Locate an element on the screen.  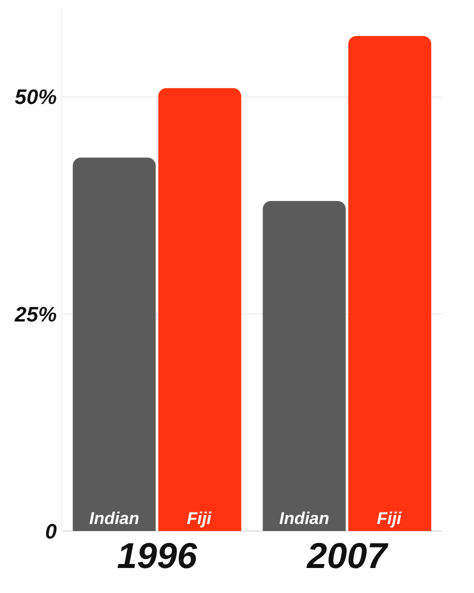
x-tick-label: 2007 is located at coordinates (348, 555).